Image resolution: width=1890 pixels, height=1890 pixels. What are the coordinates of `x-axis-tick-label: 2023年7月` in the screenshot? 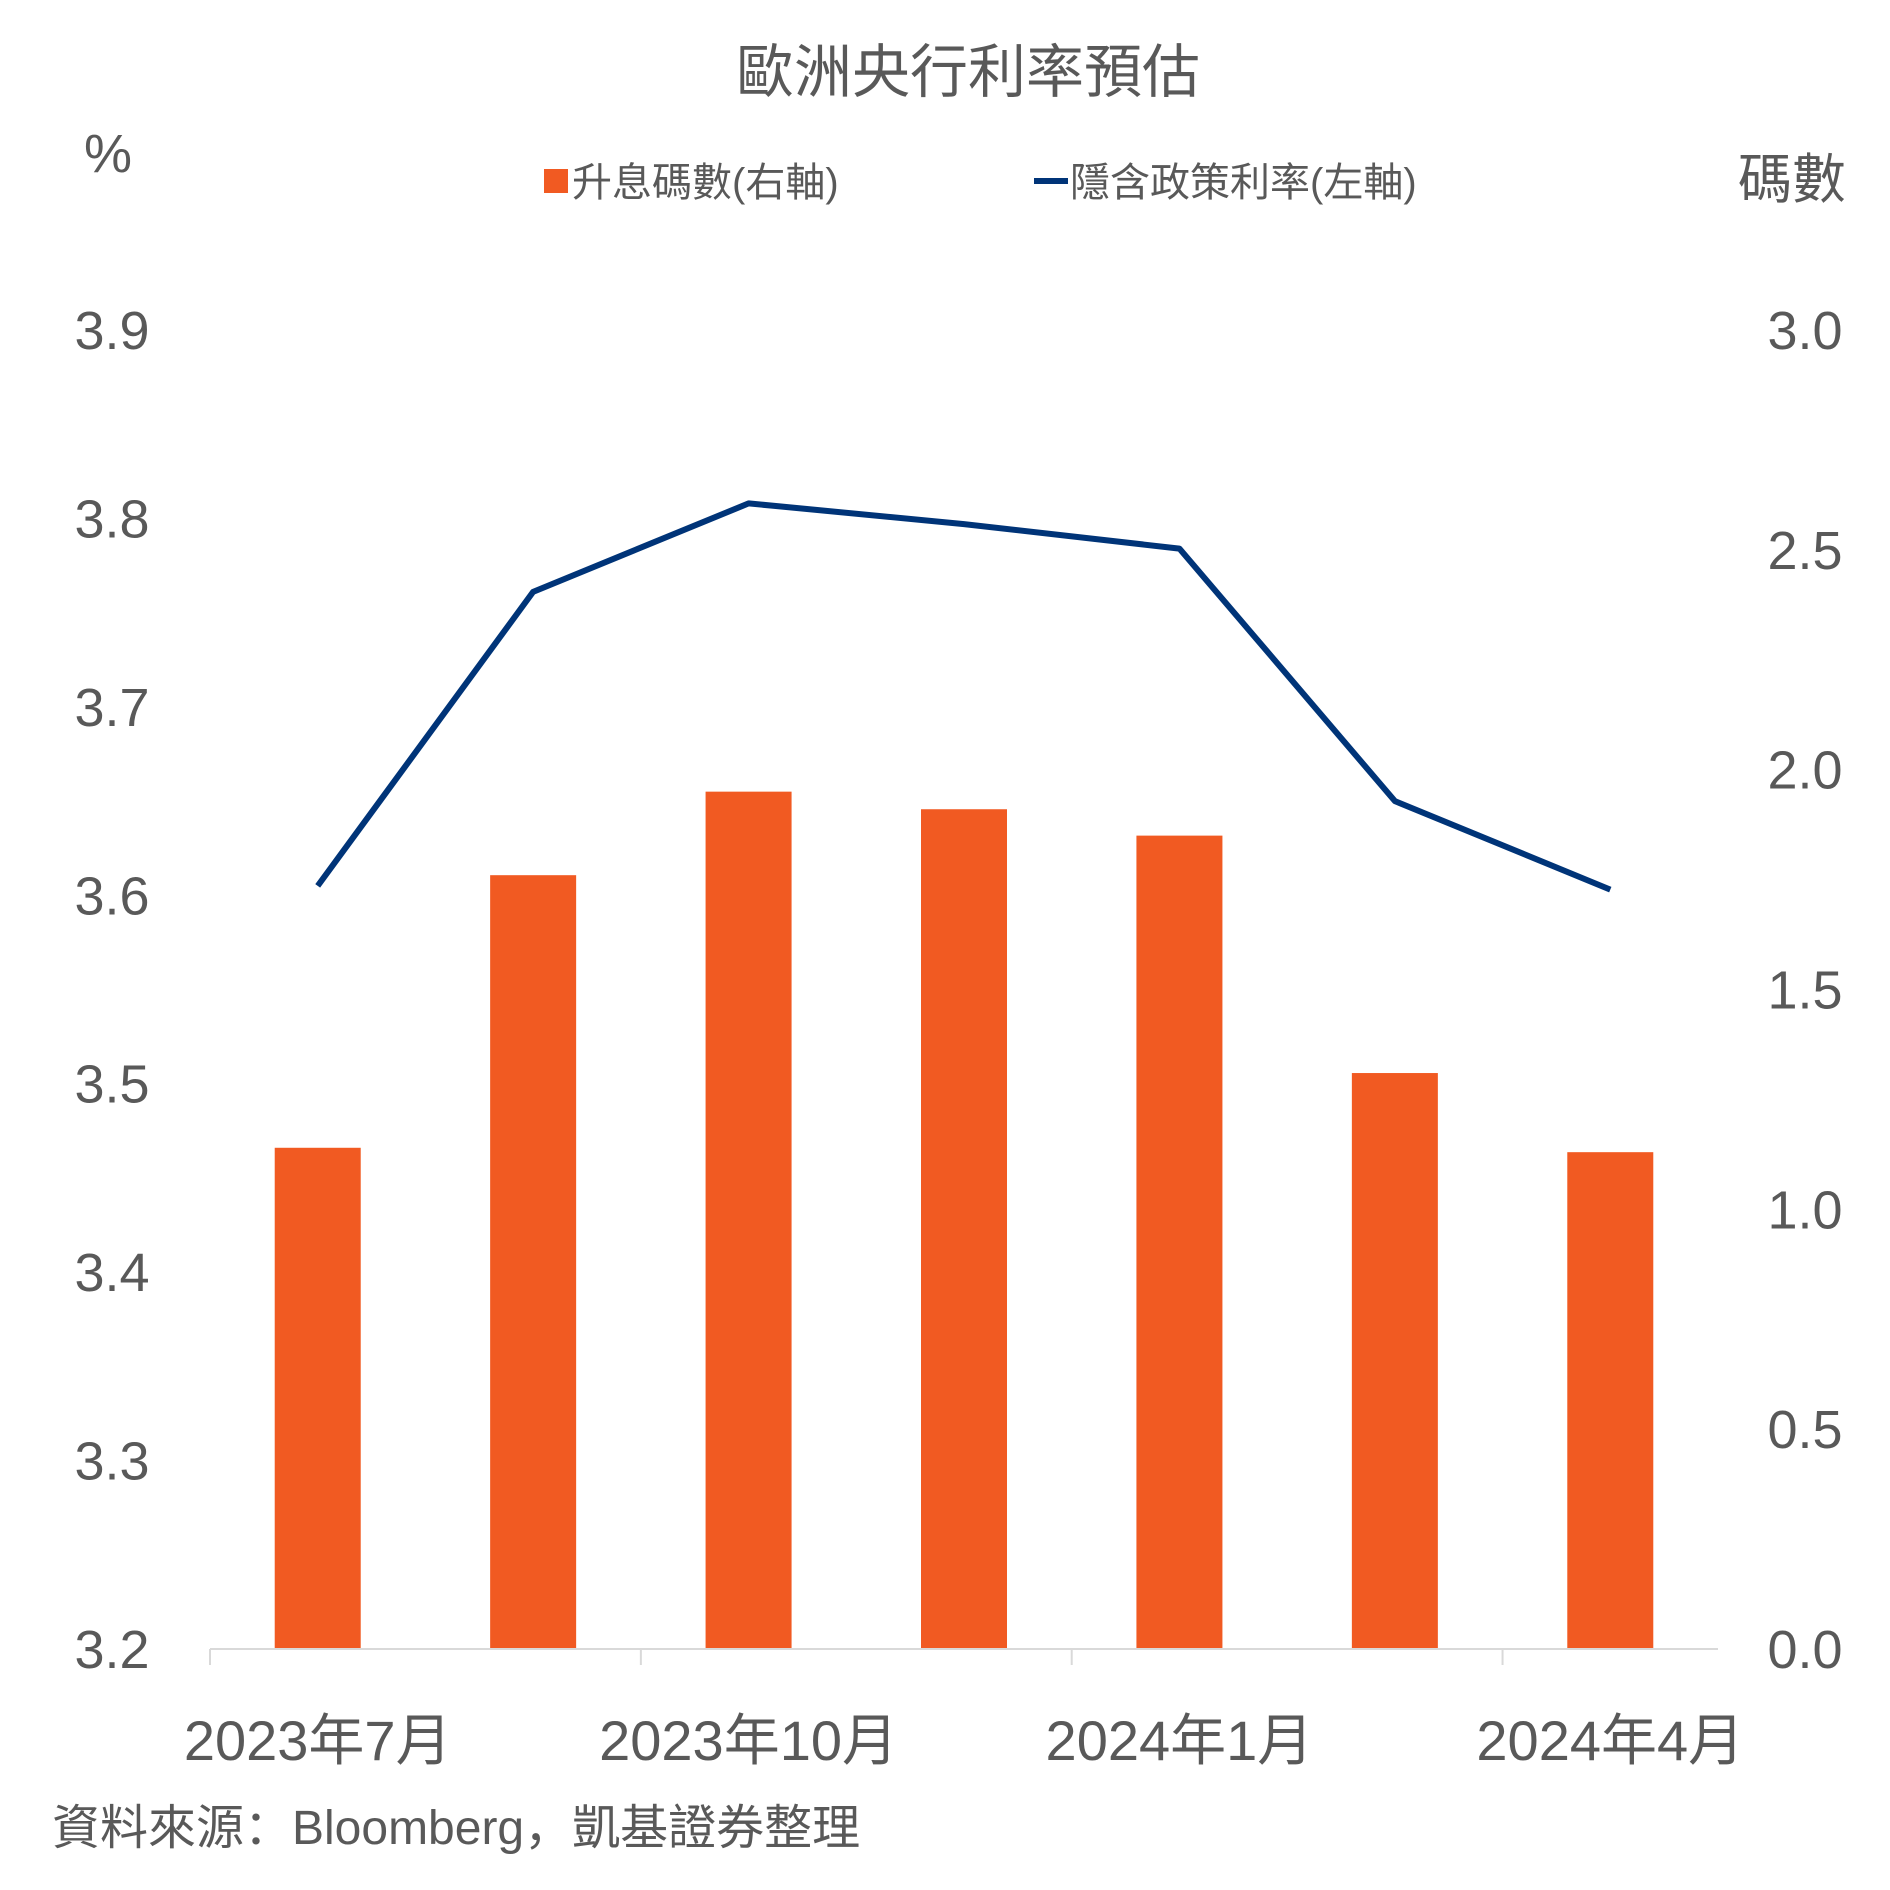 It's located at (318, 1740).